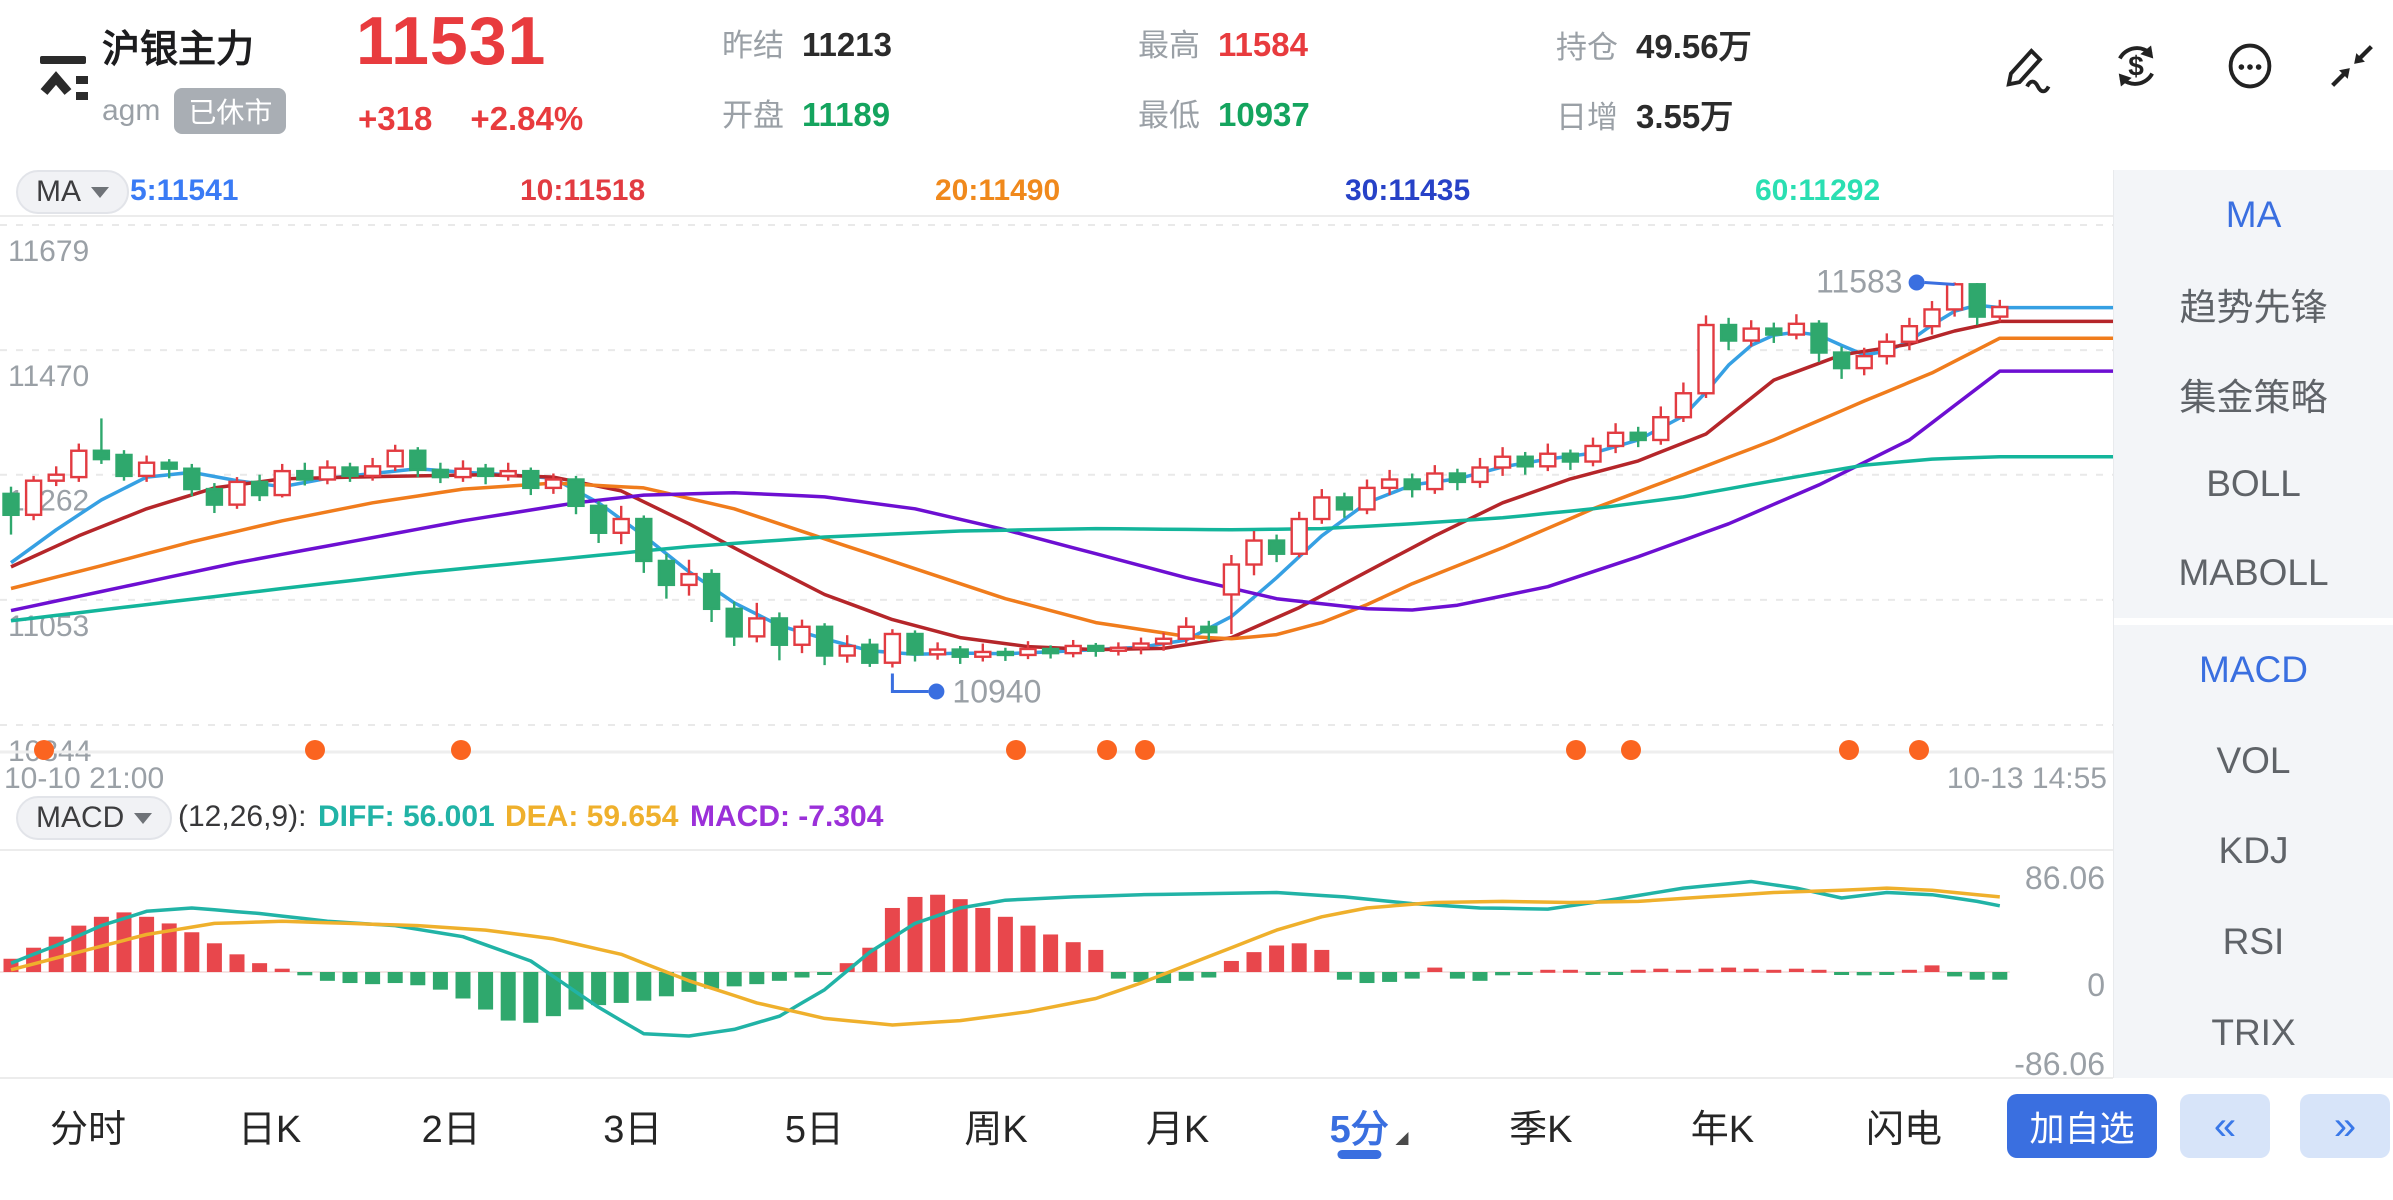 This screenshot has height=1200, width=2393. What do you see at coordinates (451, 41) in the screenshot?
I see `last-price: 11531` at bounding box center [451, 41].